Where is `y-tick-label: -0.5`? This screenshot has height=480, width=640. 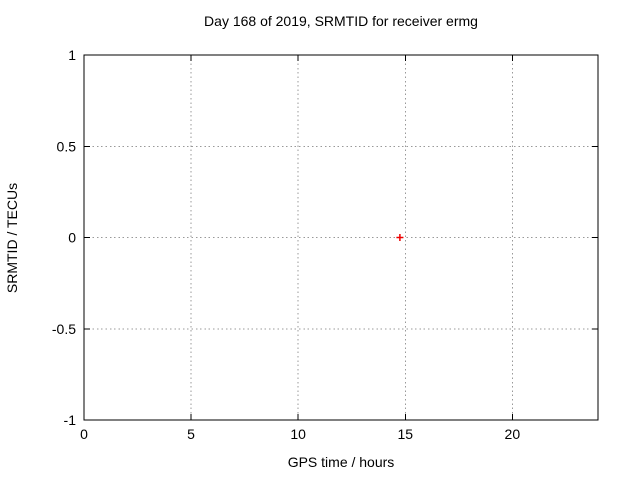 y-tick-label: -0.5 is located at coordinates (64, 329).